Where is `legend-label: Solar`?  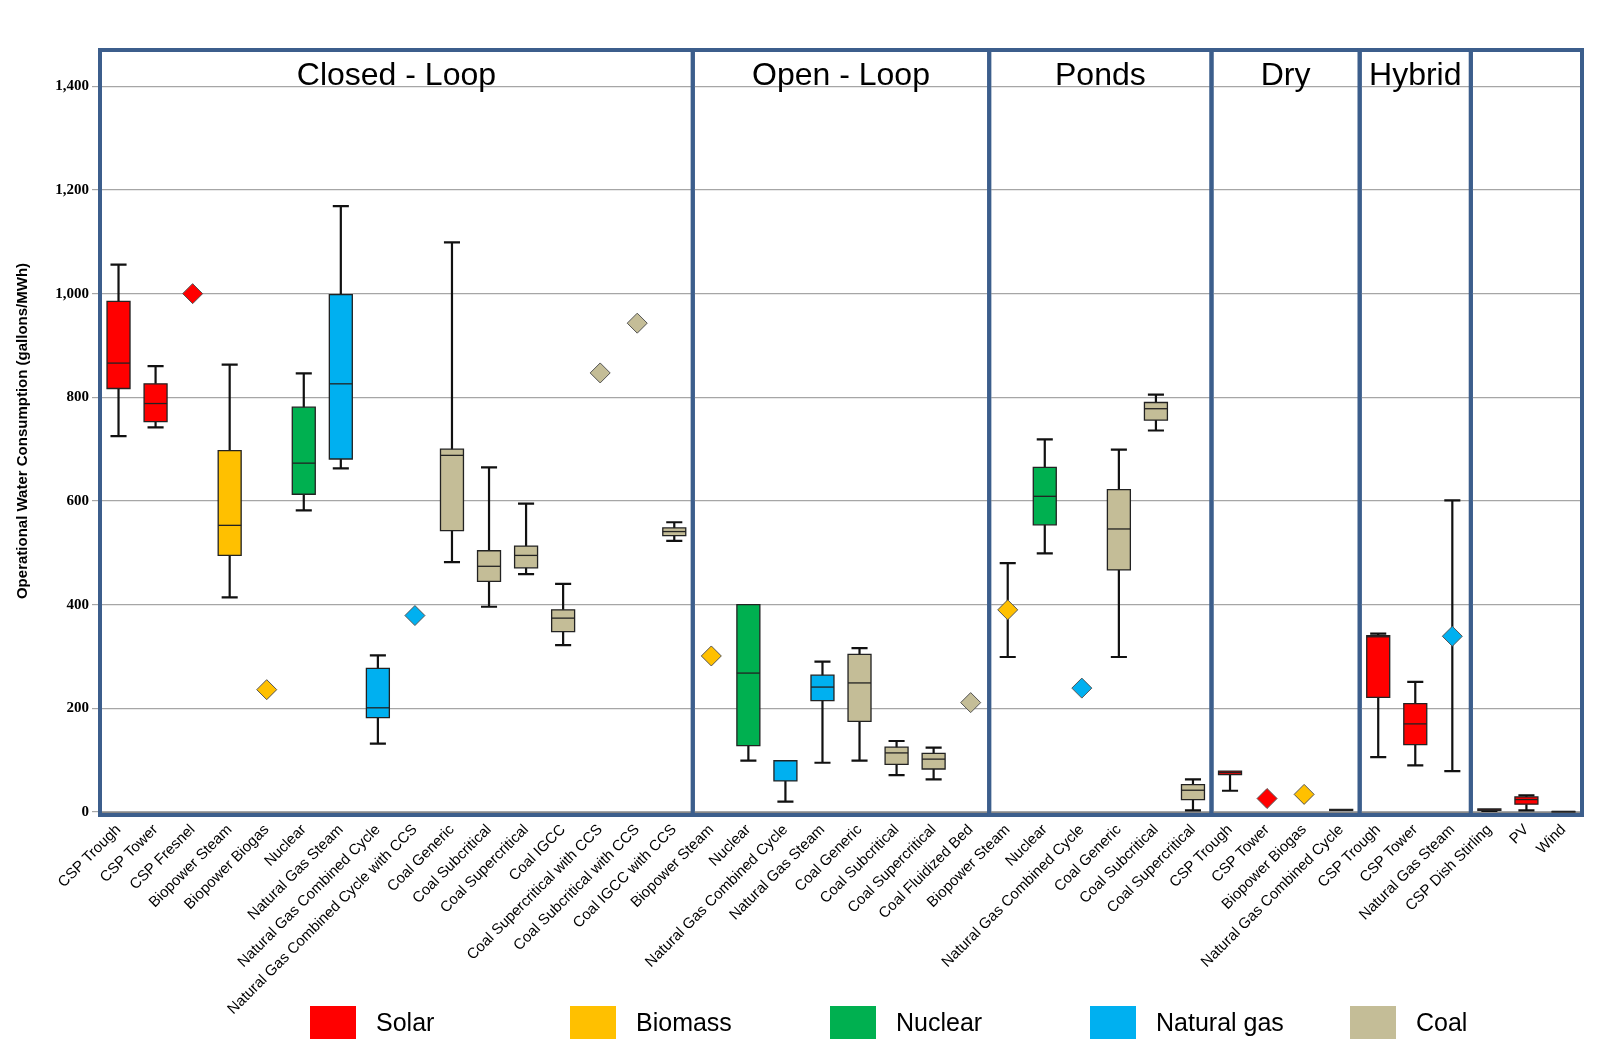
legend-label: Solar is located at coordinates (405, 1022).